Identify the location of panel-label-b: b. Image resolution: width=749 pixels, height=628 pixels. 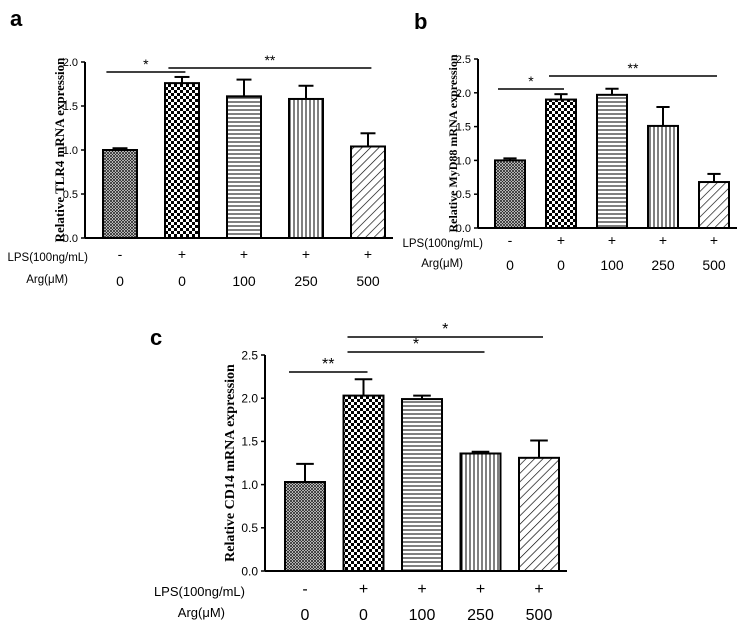
(420, 21).